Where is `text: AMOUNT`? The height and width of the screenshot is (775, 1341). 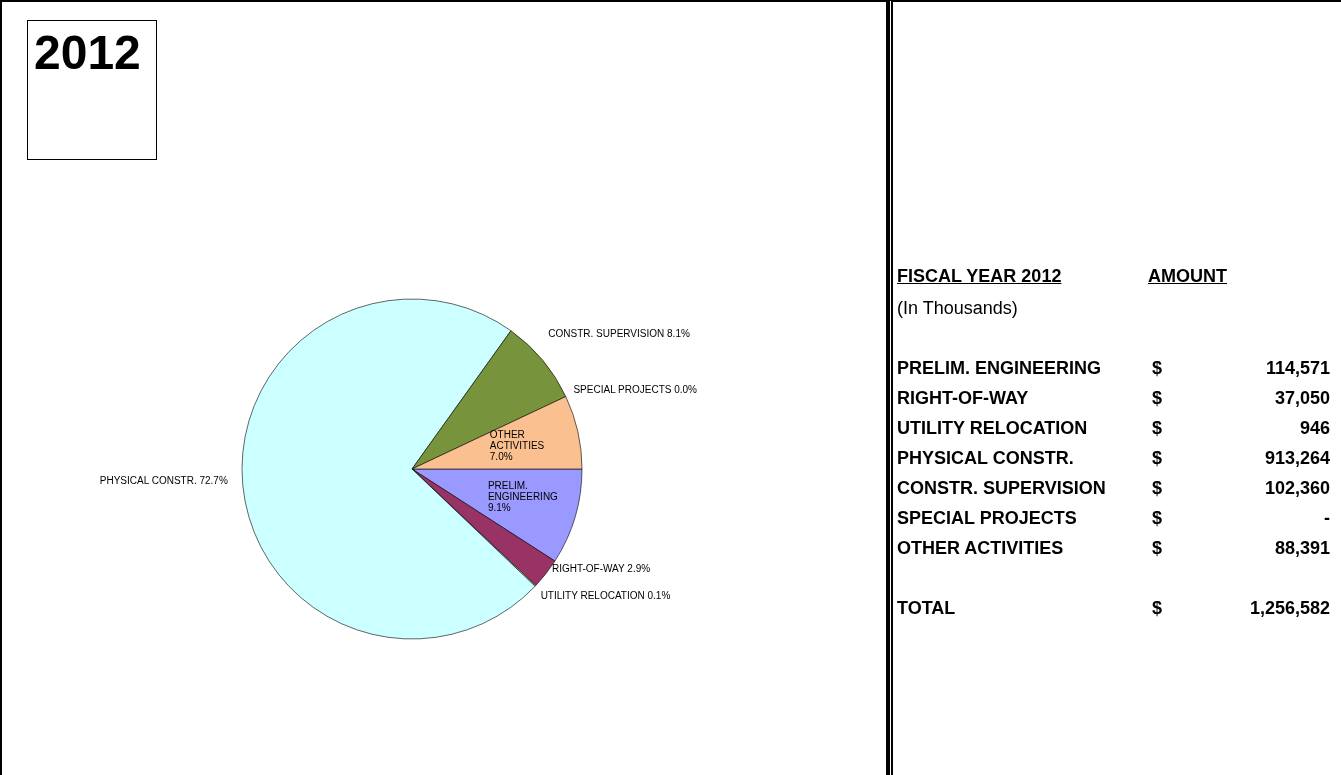
text: AMOUNT is located at coordinates (1187, 276).